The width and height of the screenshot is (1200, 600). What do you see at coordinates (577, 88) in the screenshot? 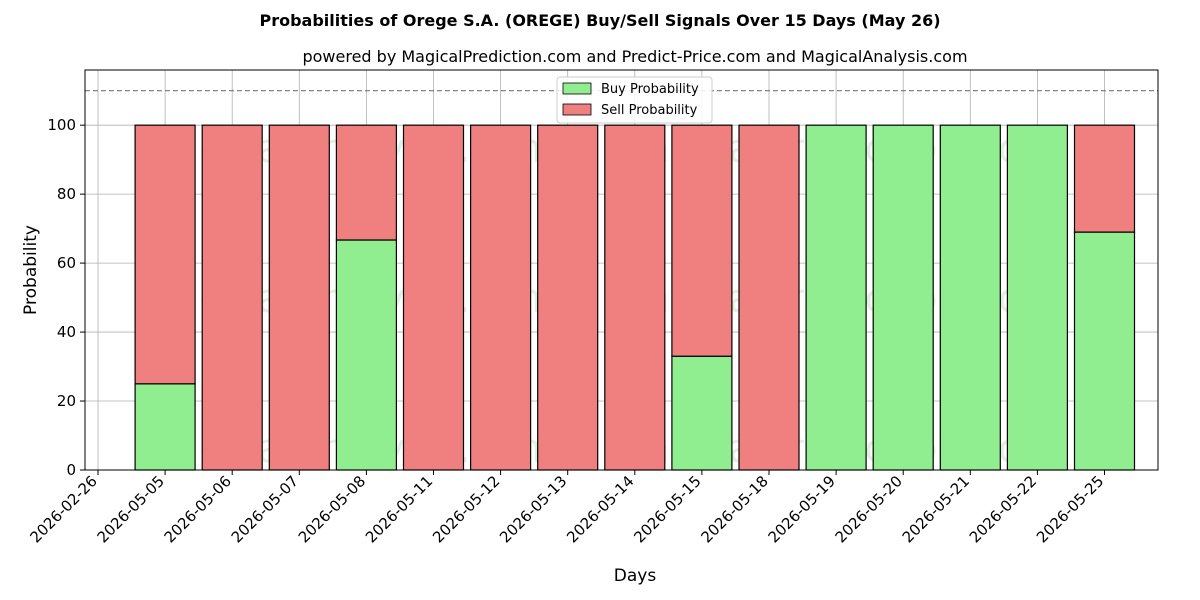
I see `legend-swatch-buy` at bounding box center [577, 88].